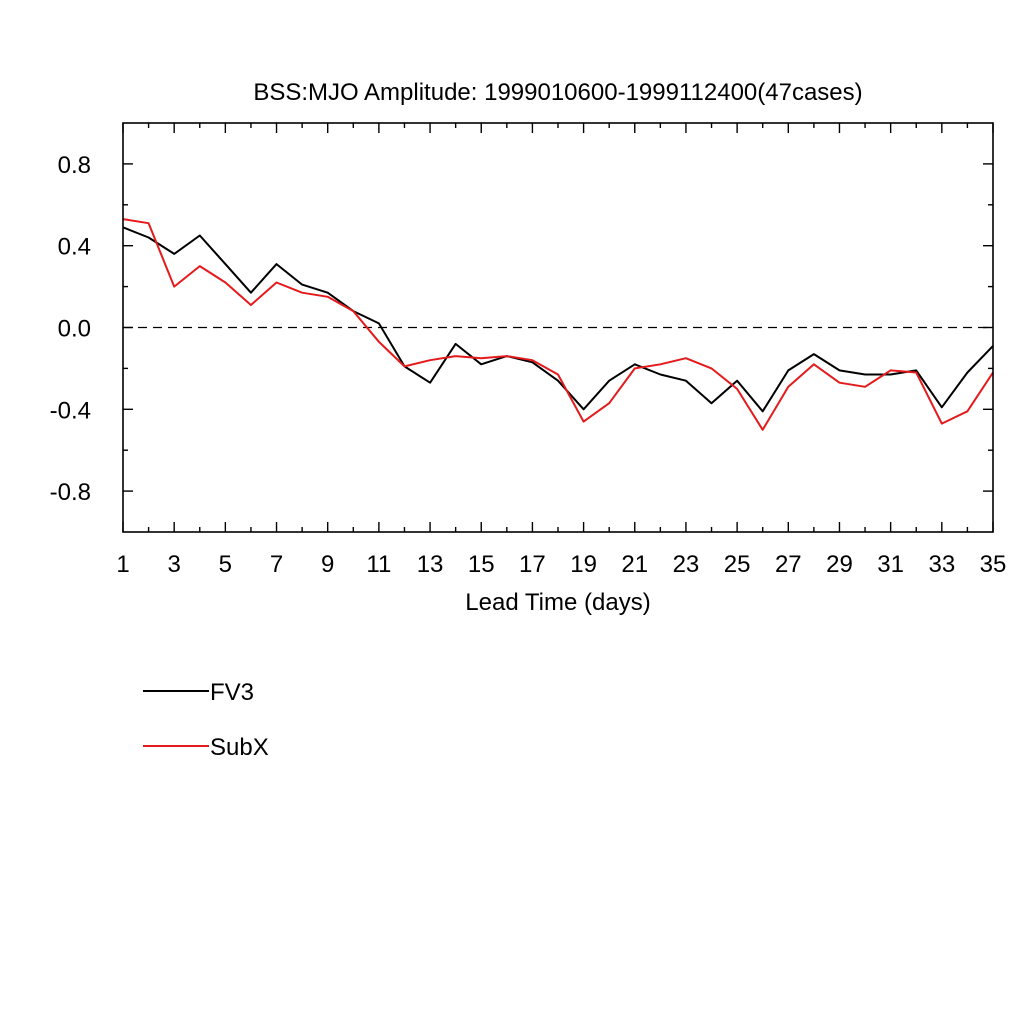 The width and height of the screenshot is (1024, 1024). I want to click on x-tick-label: 33, so click(941, 564).